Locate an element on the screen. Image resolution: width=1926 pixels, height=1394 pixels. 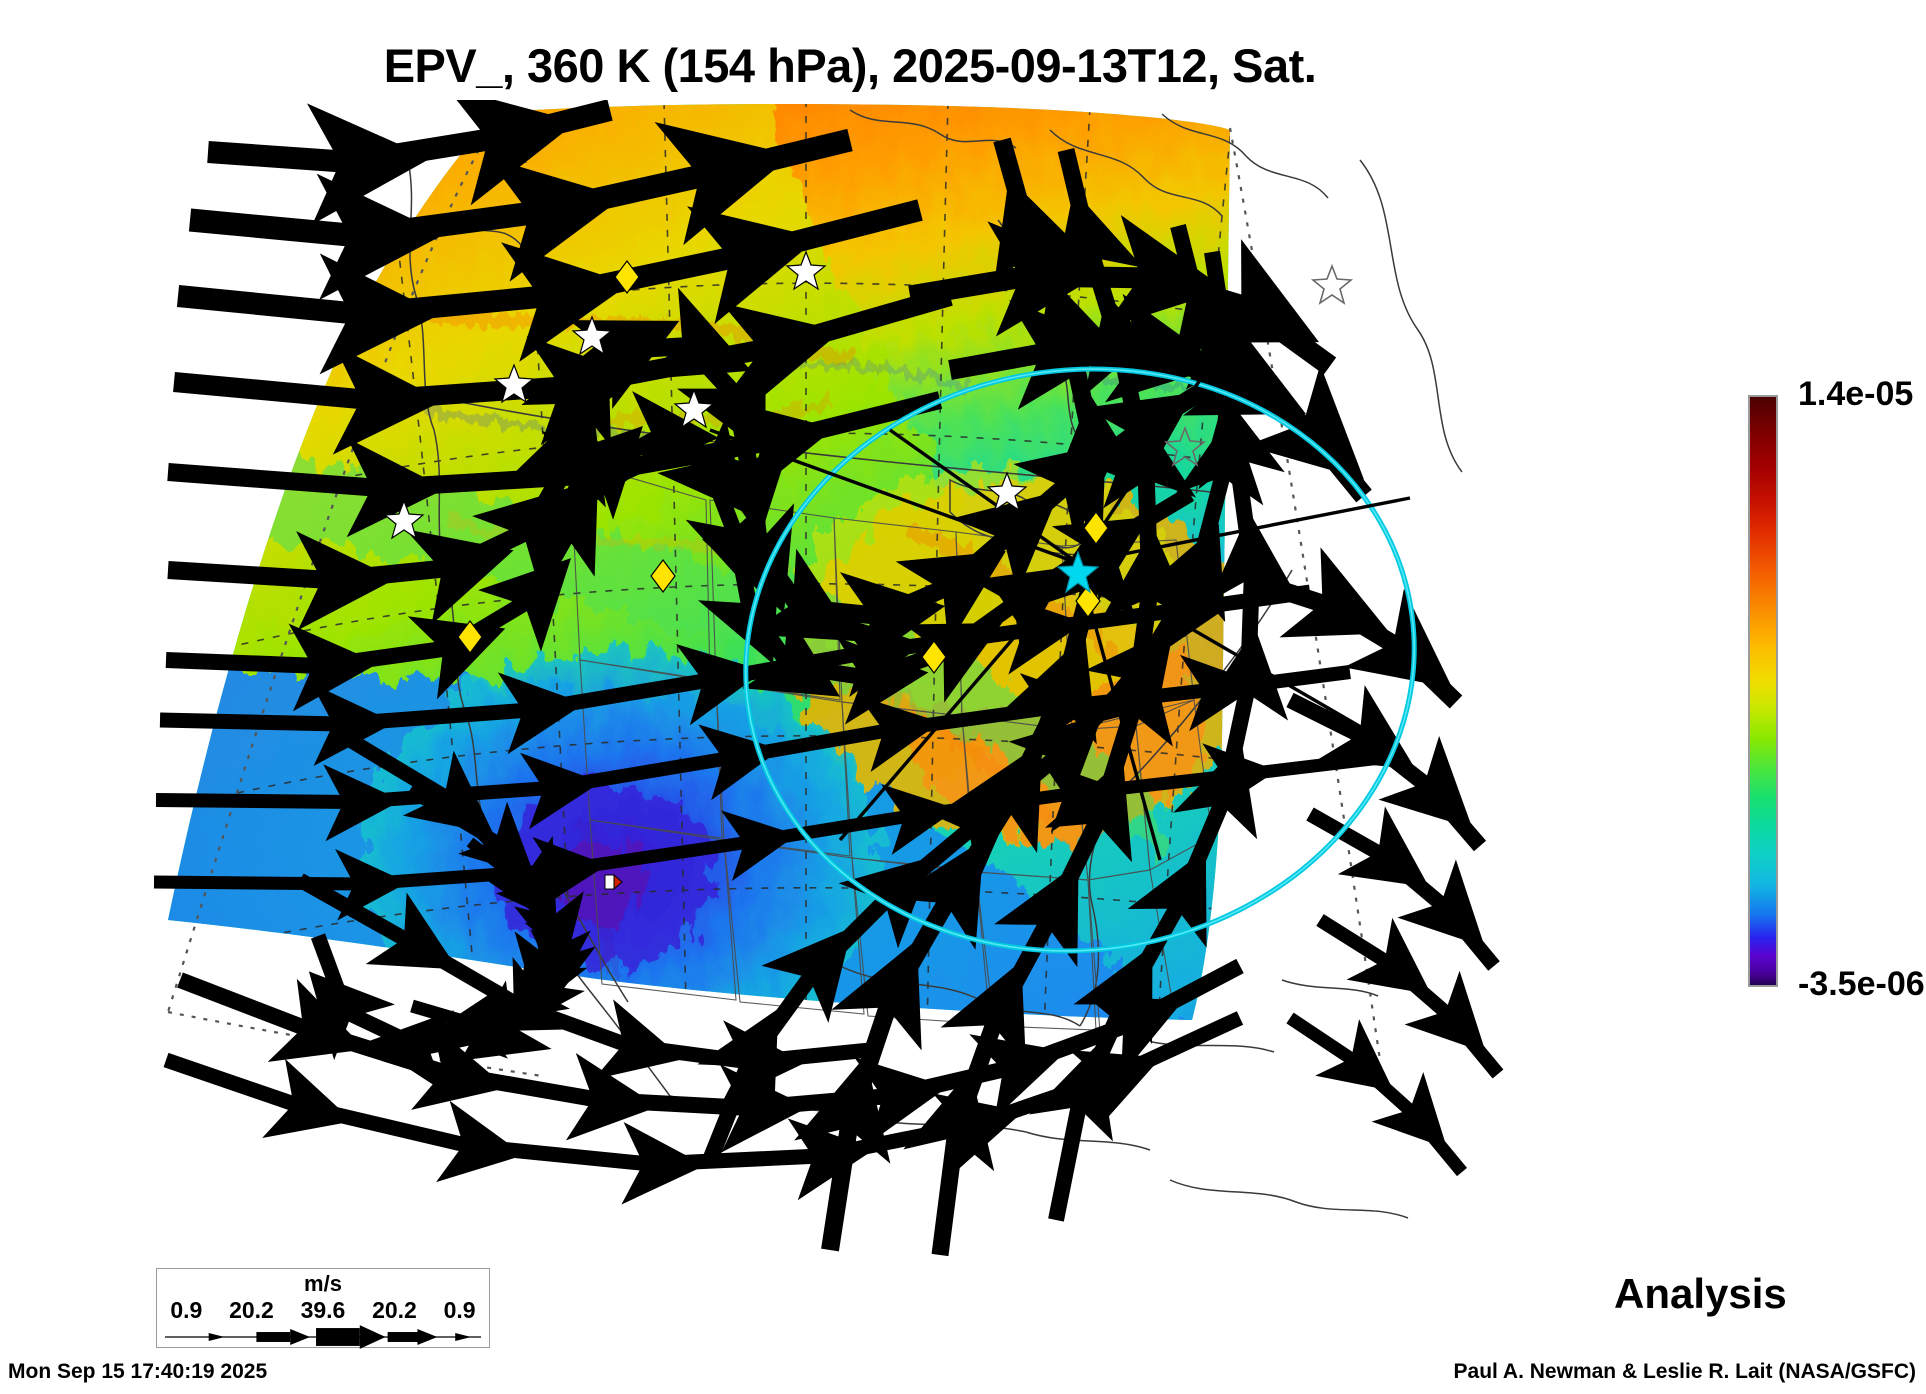
wind-legend-unit-label: m/s is located at coordinates (323, 1283).